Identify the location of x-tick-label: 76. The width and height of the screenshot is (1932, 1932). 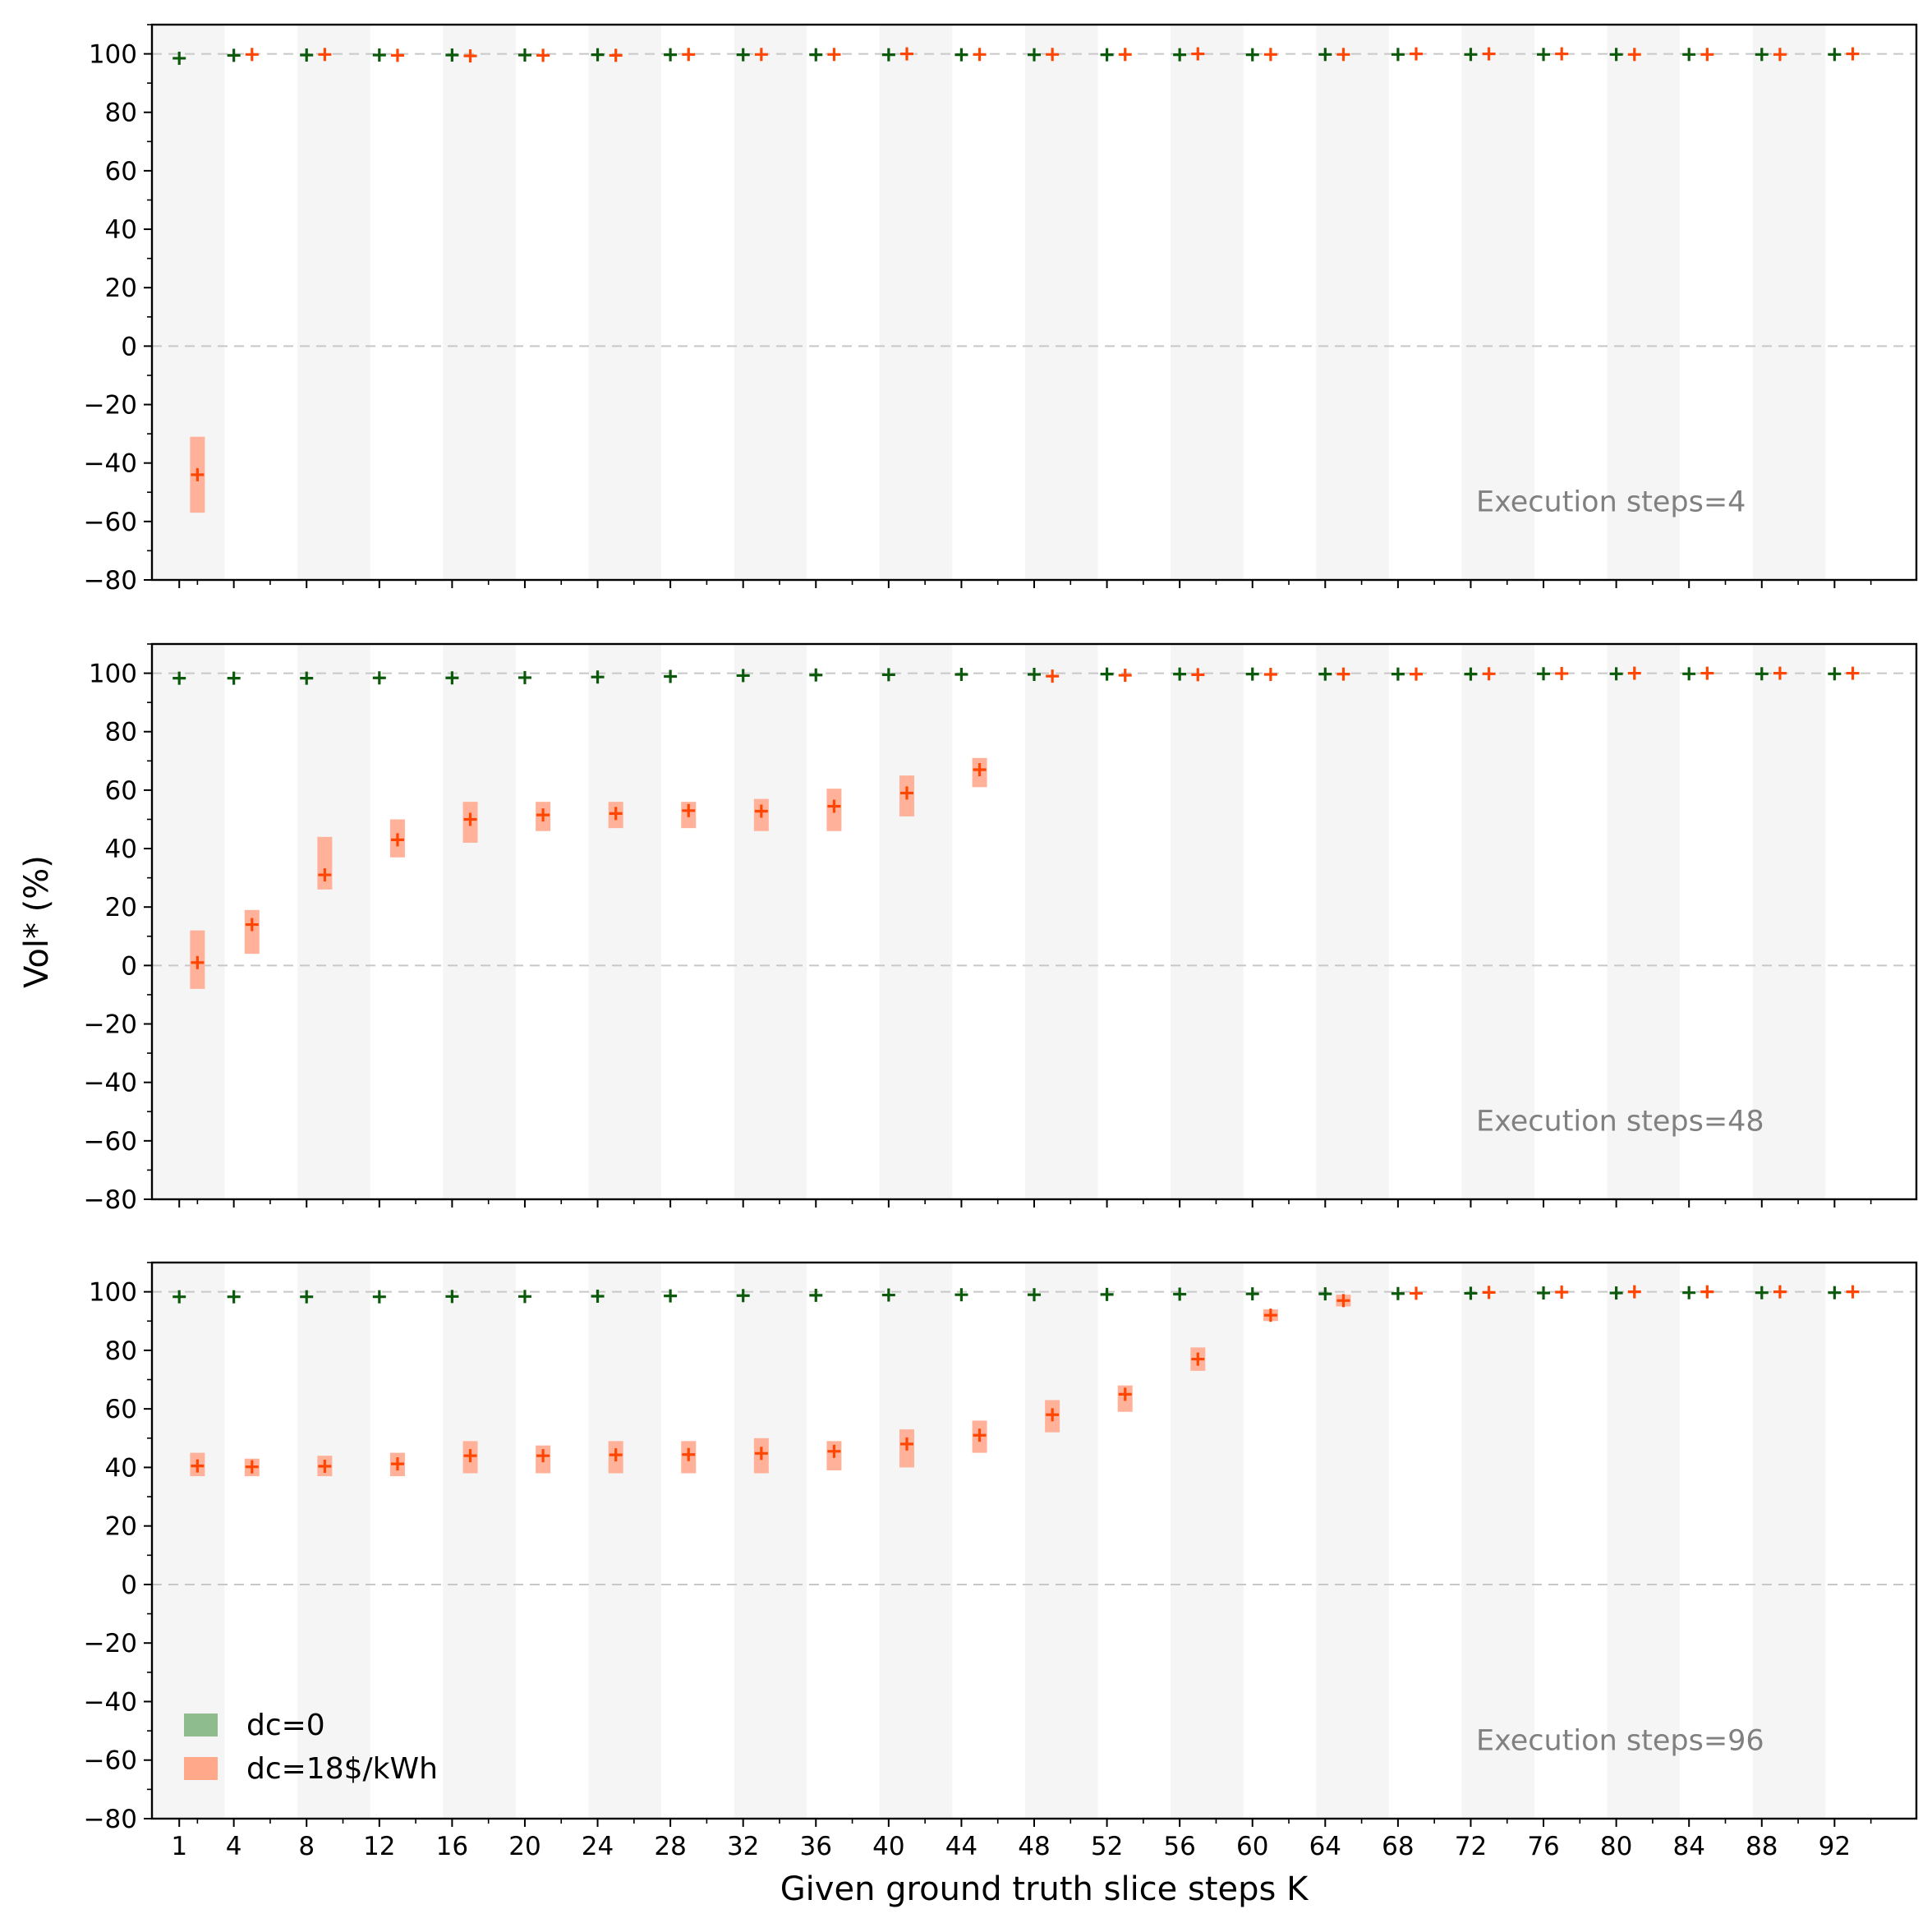
(1543, 1846).